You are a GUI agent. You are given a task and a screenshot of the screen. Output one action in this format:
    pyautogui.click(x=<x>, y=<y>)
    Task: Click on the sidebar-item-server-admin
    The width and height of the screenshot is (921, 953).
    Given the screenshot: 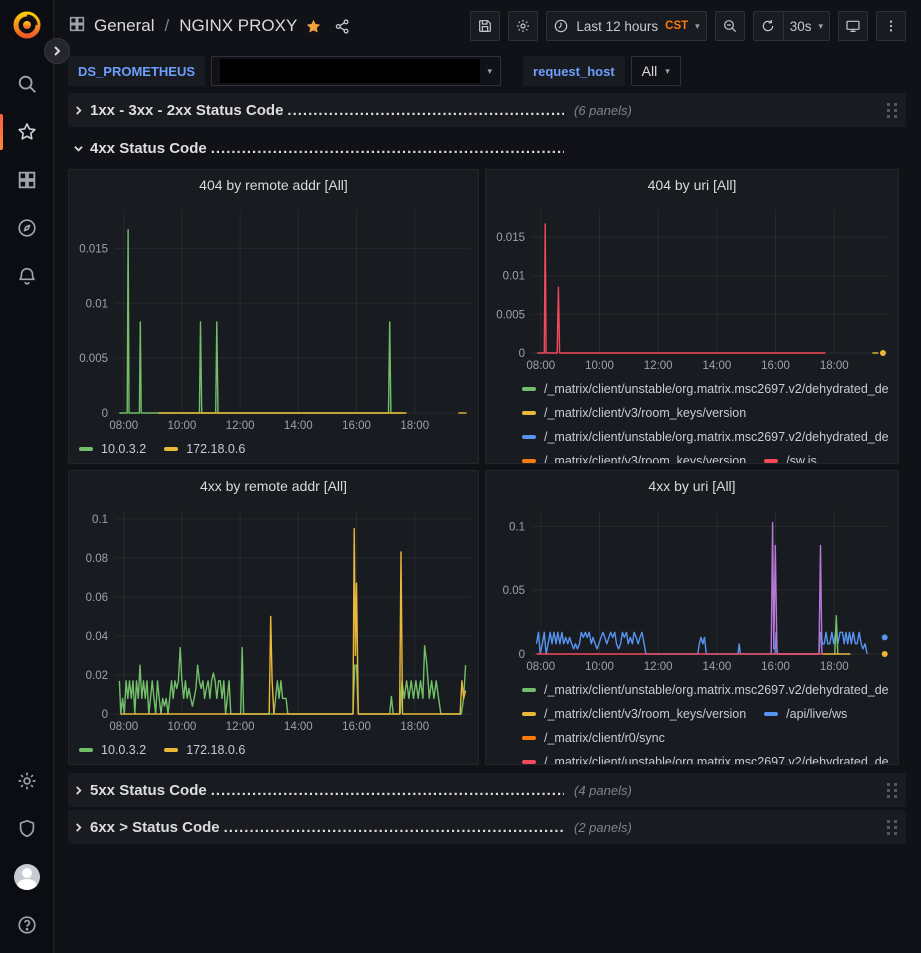 What is the action you would take?
    pyautogui.click(x=27, y=829)
    